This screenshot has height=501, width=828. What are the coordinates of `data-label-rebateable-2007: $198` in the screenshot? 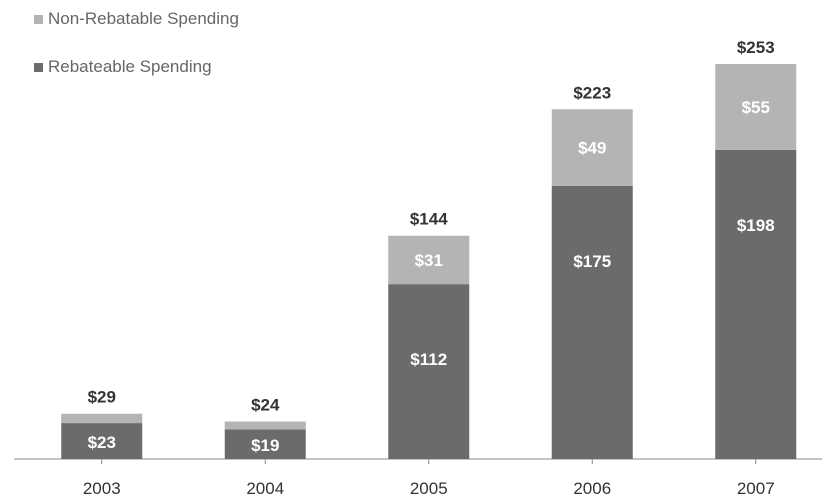 It's located at (756, 225).